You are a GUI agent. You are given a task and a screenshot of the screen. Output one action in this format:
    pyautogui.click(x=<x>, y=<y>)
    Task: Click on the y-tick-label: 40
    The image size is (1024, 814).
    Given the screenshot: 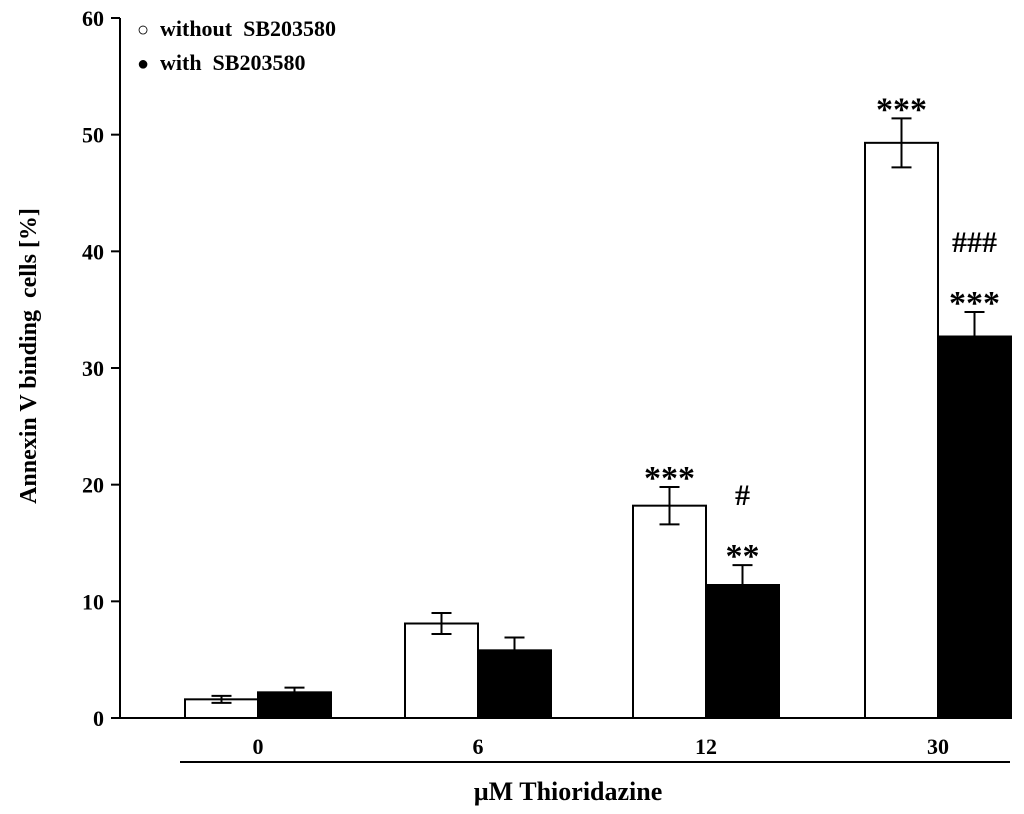 What is the action you would take?
    pyautogui.click(x=93, y=251)
    